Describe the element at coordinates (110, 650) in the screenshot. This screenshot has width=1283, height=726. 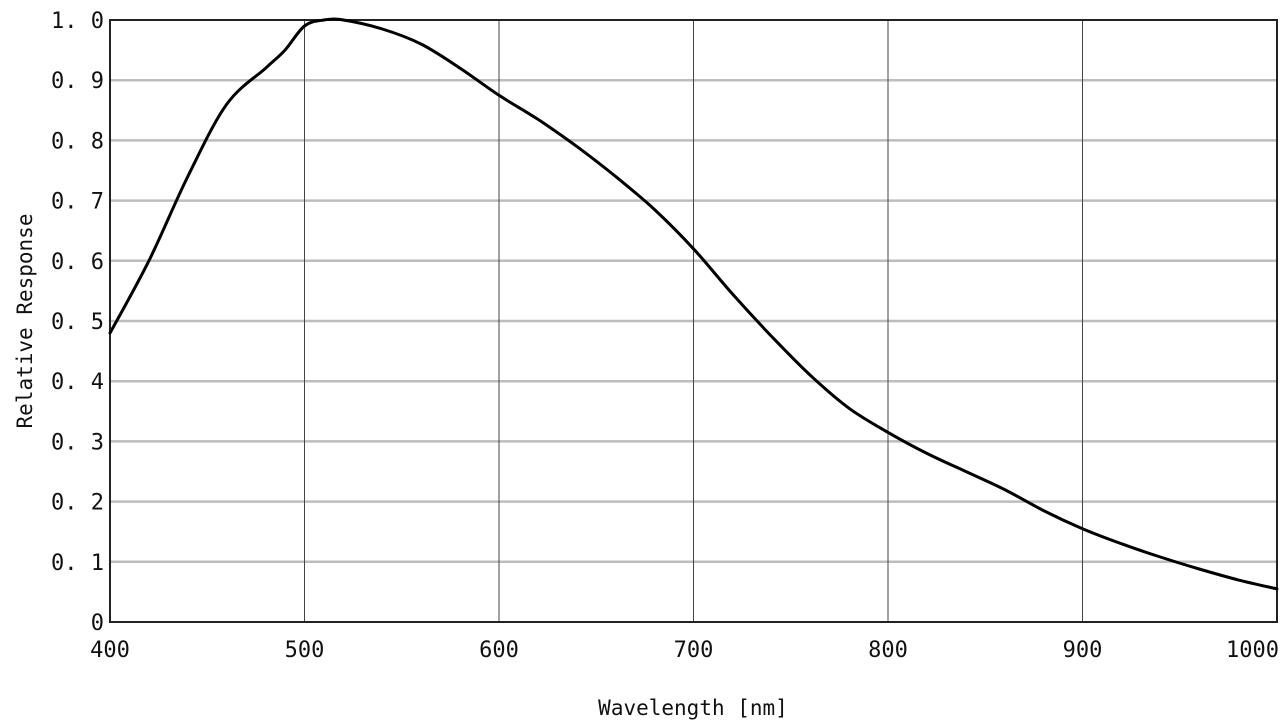
I see `x-tick-label: 400` at that location.